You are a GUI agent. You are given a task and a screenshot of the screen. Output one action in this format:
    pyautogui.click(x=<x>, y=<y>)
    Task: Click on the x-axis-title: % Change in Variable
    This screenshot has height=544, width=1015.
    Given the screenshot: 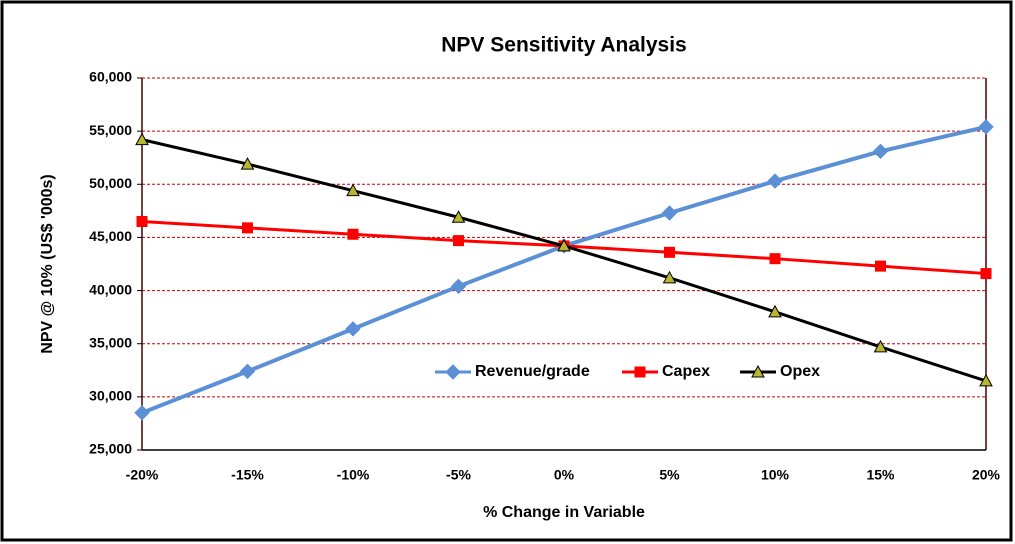 What is the action you would take?
    pyautogui.click(x=564, y=512)
    